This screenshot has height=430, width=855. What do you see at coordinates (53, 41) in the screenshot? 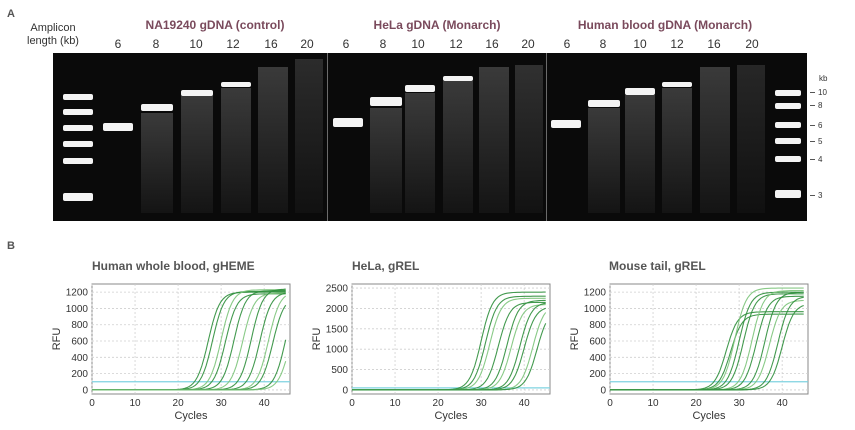
I see `amplicon-label-line2: length (kb)` at bounding box center [53, 41].